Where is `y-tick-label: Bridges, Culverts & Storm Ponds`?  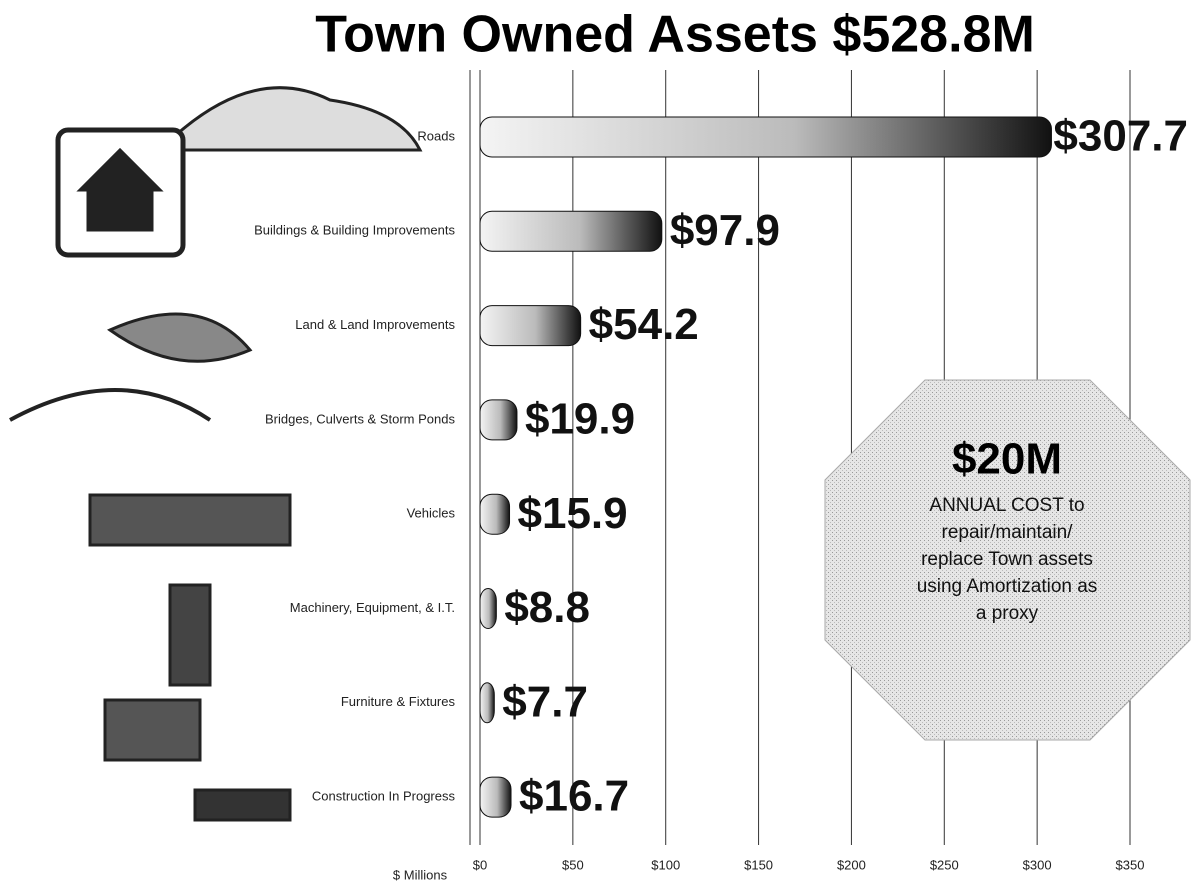
y-tick-label: Bridges, Culverts & Storm Ponds is located at coordinates (360, 418).